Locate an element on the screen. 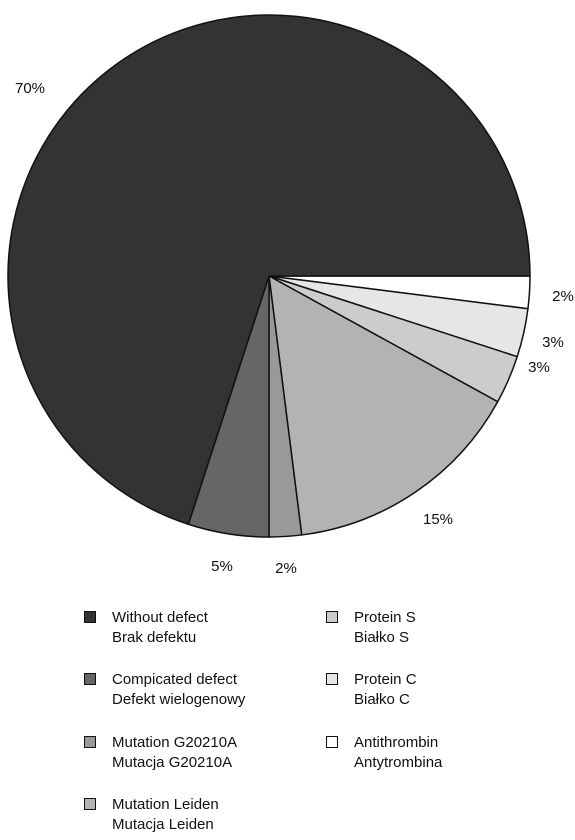  legend-label-pl: Mutacja G20210A is located at coordinates (172, 762).